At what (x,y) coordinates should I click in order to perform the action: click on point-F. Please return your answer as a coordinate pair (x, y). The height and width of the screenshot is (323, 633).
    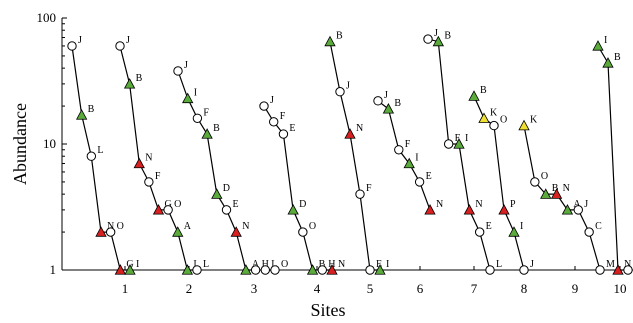
    Looking at the image, I should click on (149, 182).